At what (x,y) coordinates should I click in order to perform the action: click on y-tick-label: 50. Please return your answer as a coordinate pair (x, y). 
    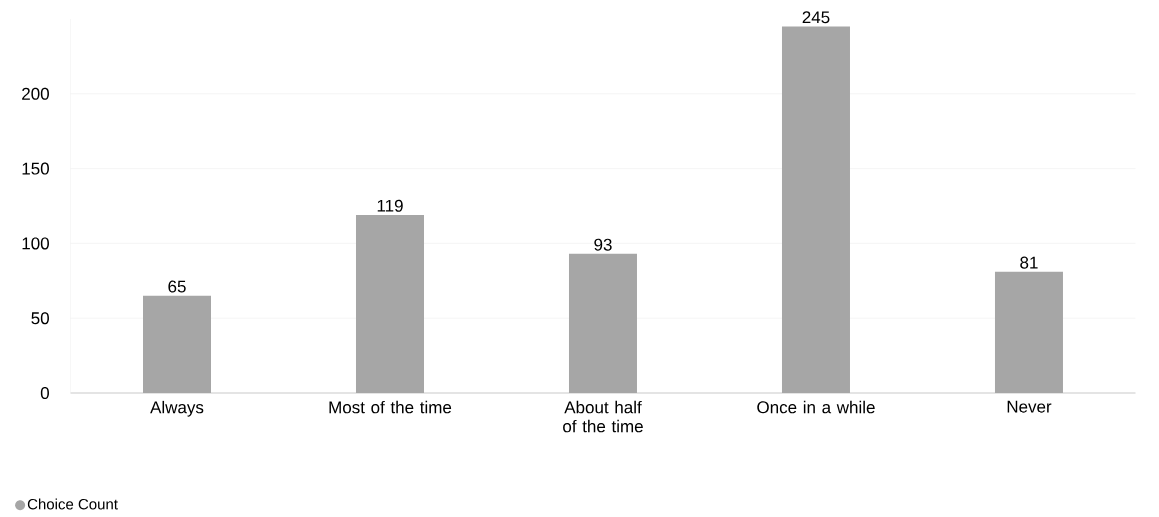
    Looking at the image, I should click on (40, 318).